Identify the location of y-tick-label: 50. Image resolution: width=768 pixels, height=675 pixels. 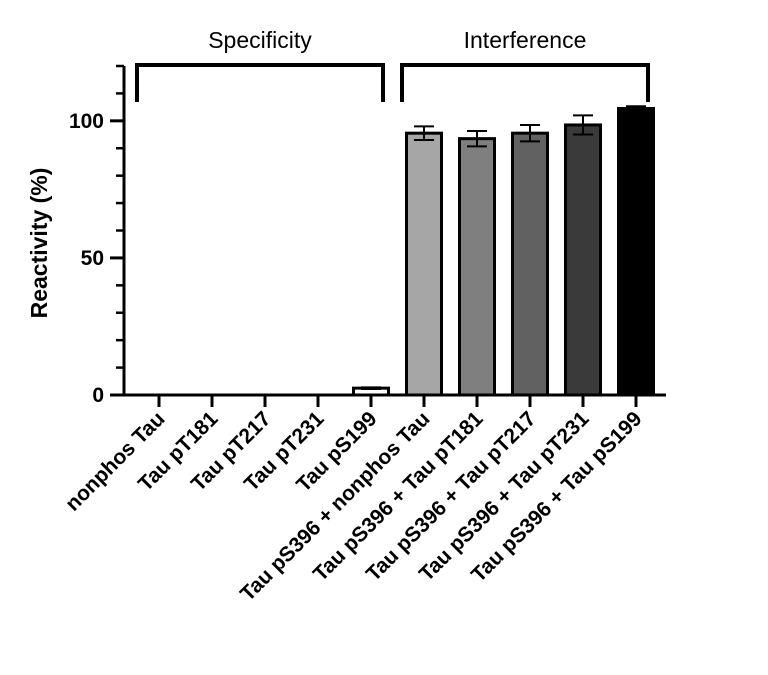
(92, 258).